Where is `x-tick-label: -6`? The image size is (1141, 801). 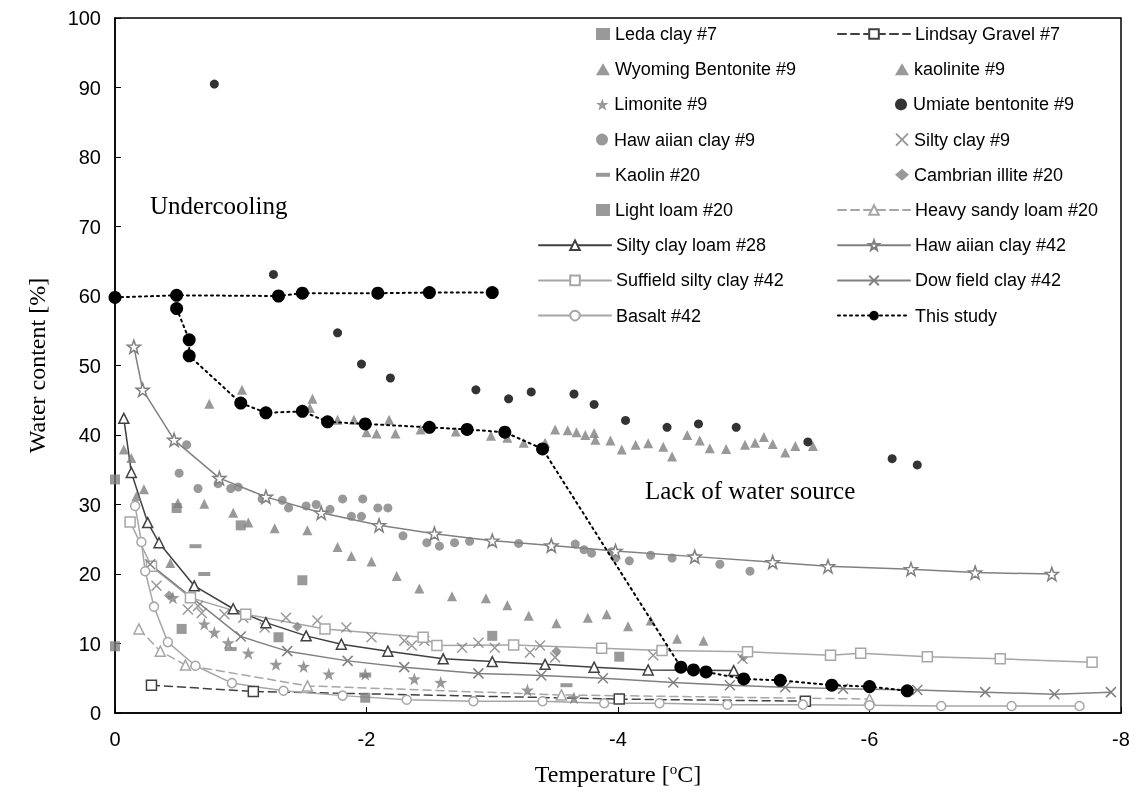 x-tick-label: -6 is located at coordinates (869, 739).